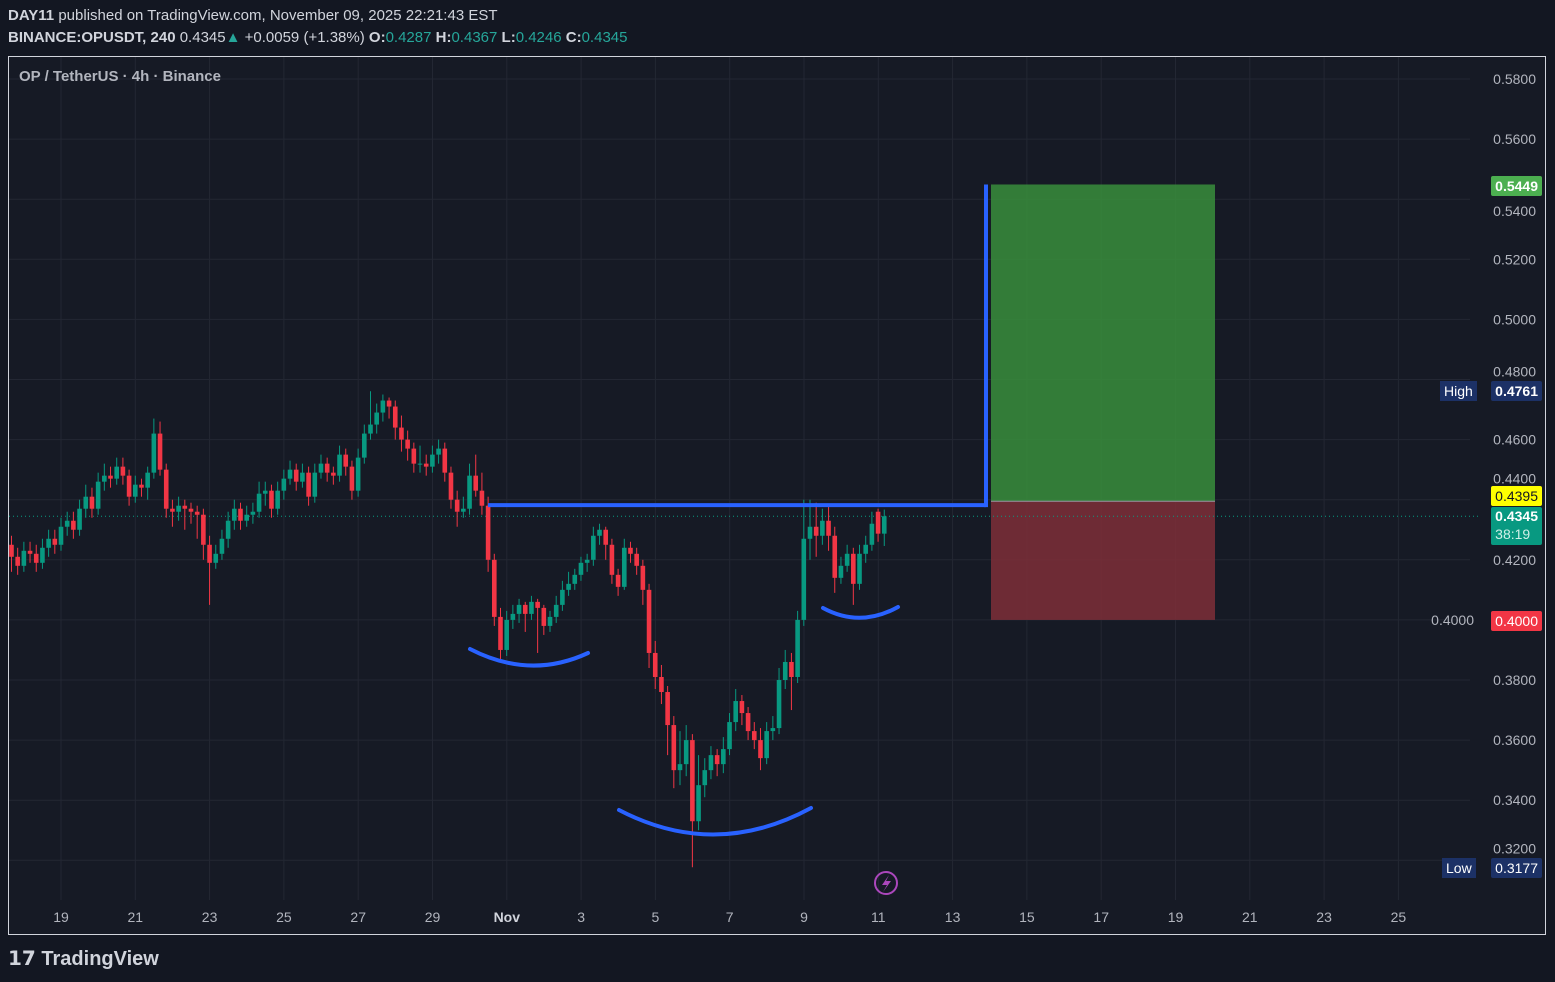 The image size is (1555, 982). I want to click on target-price-label: 0.5449, so click(1516, 186).